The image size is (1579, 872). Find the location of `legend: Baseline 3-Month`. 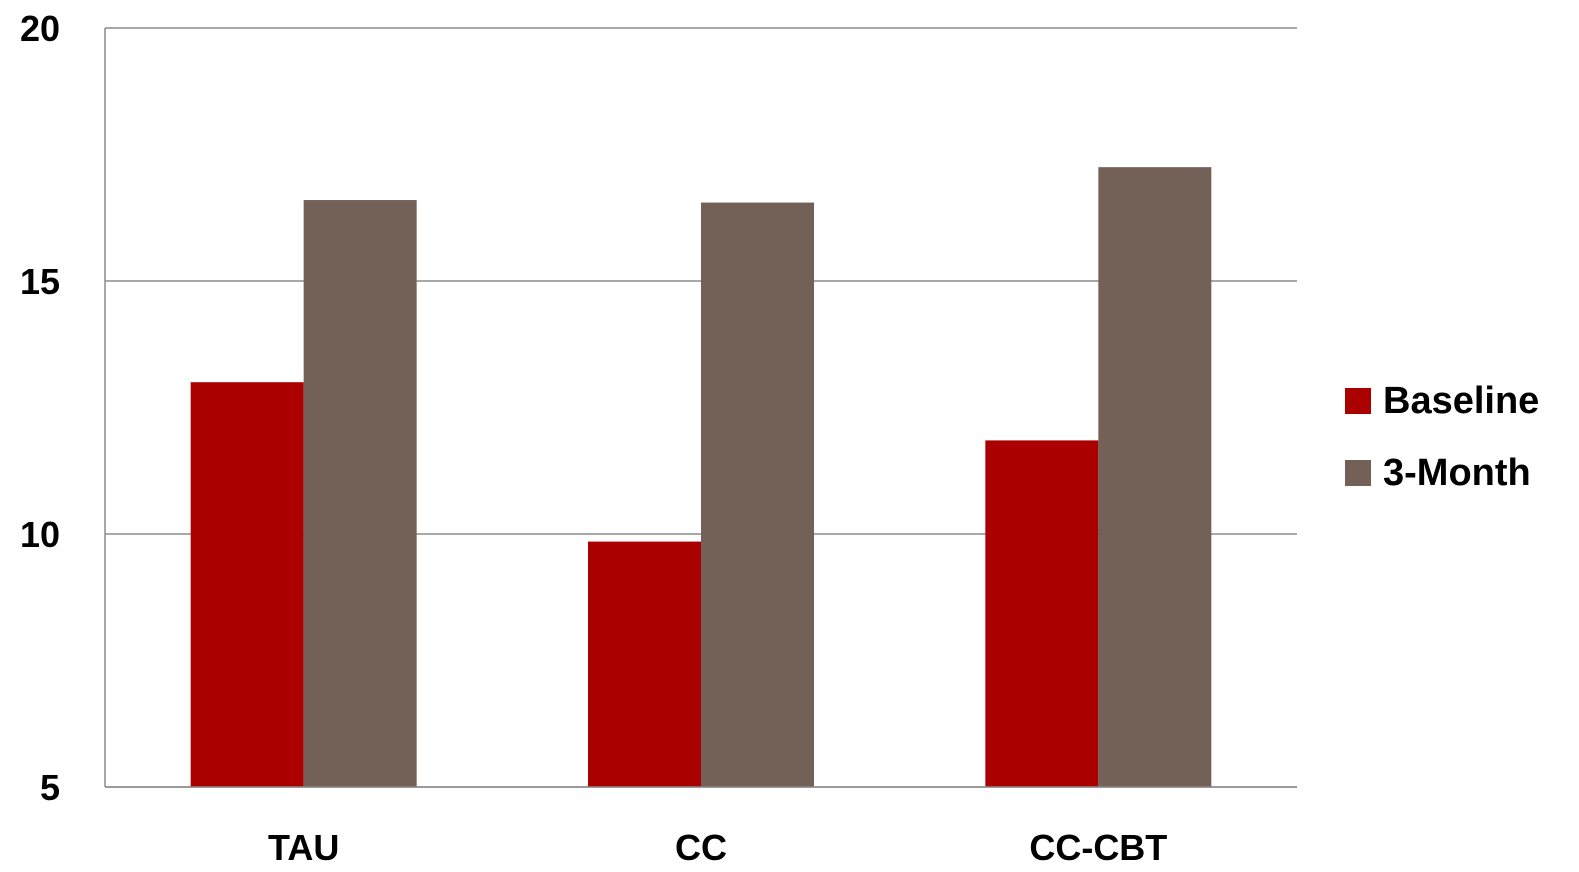

legend: Baseline 3-Month is located at coordinates (1442, 437).